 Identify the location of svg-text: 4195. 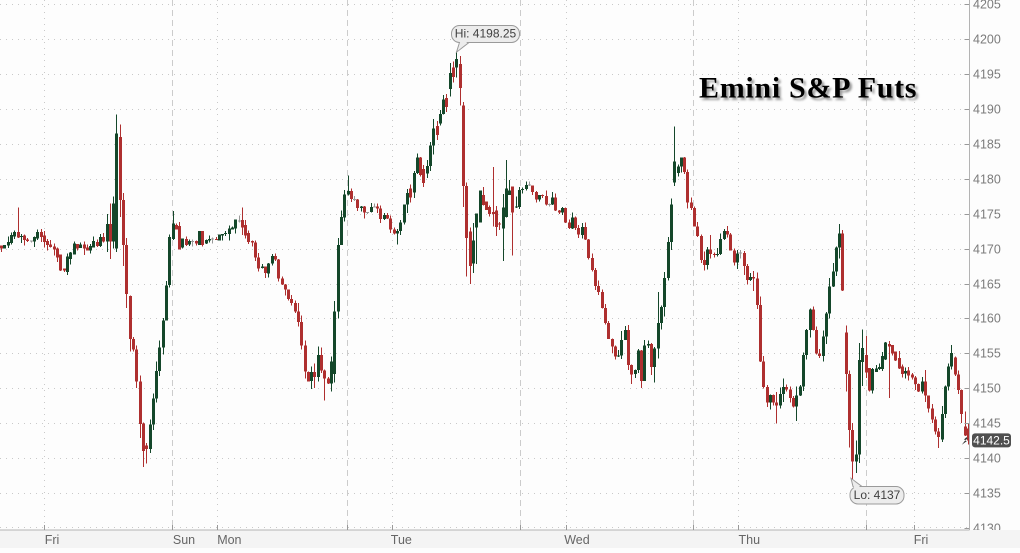
(987, 75).